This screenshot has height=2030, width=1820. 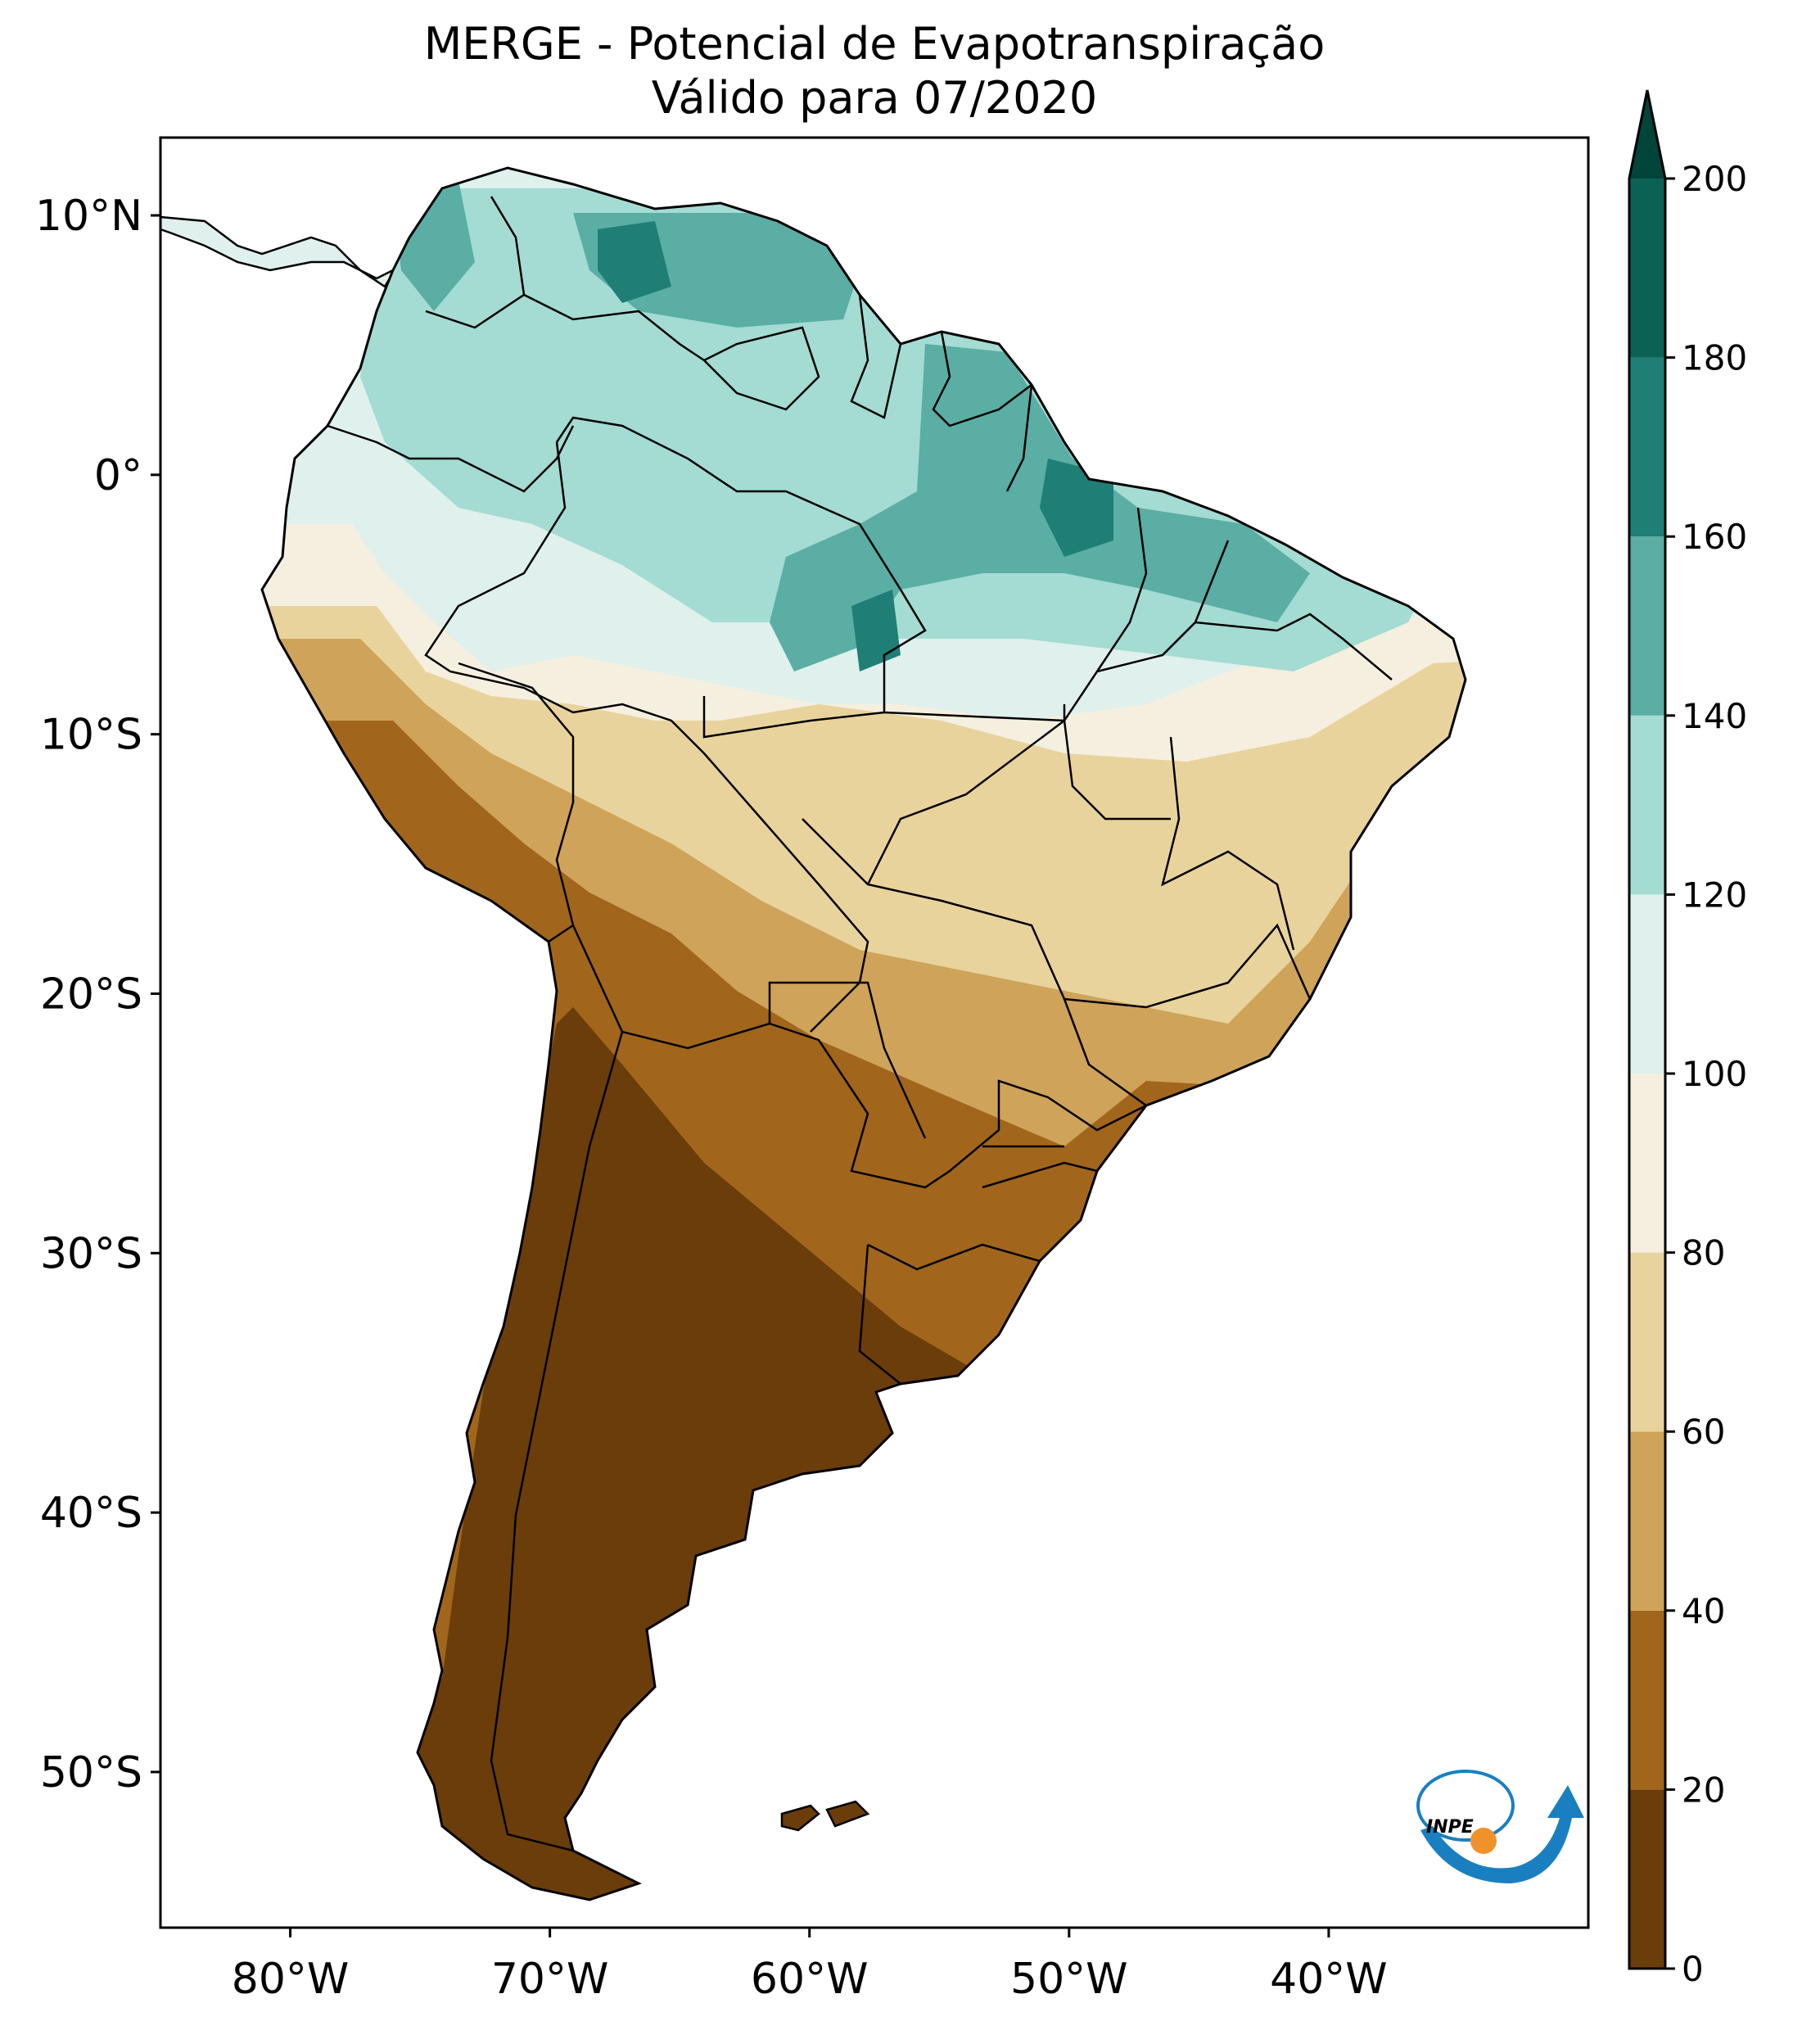 What do you see at coordinates (810, 1979) in the screenshot?
I see `x-tick-label: 60°W` at bounding box center [810, 1979].